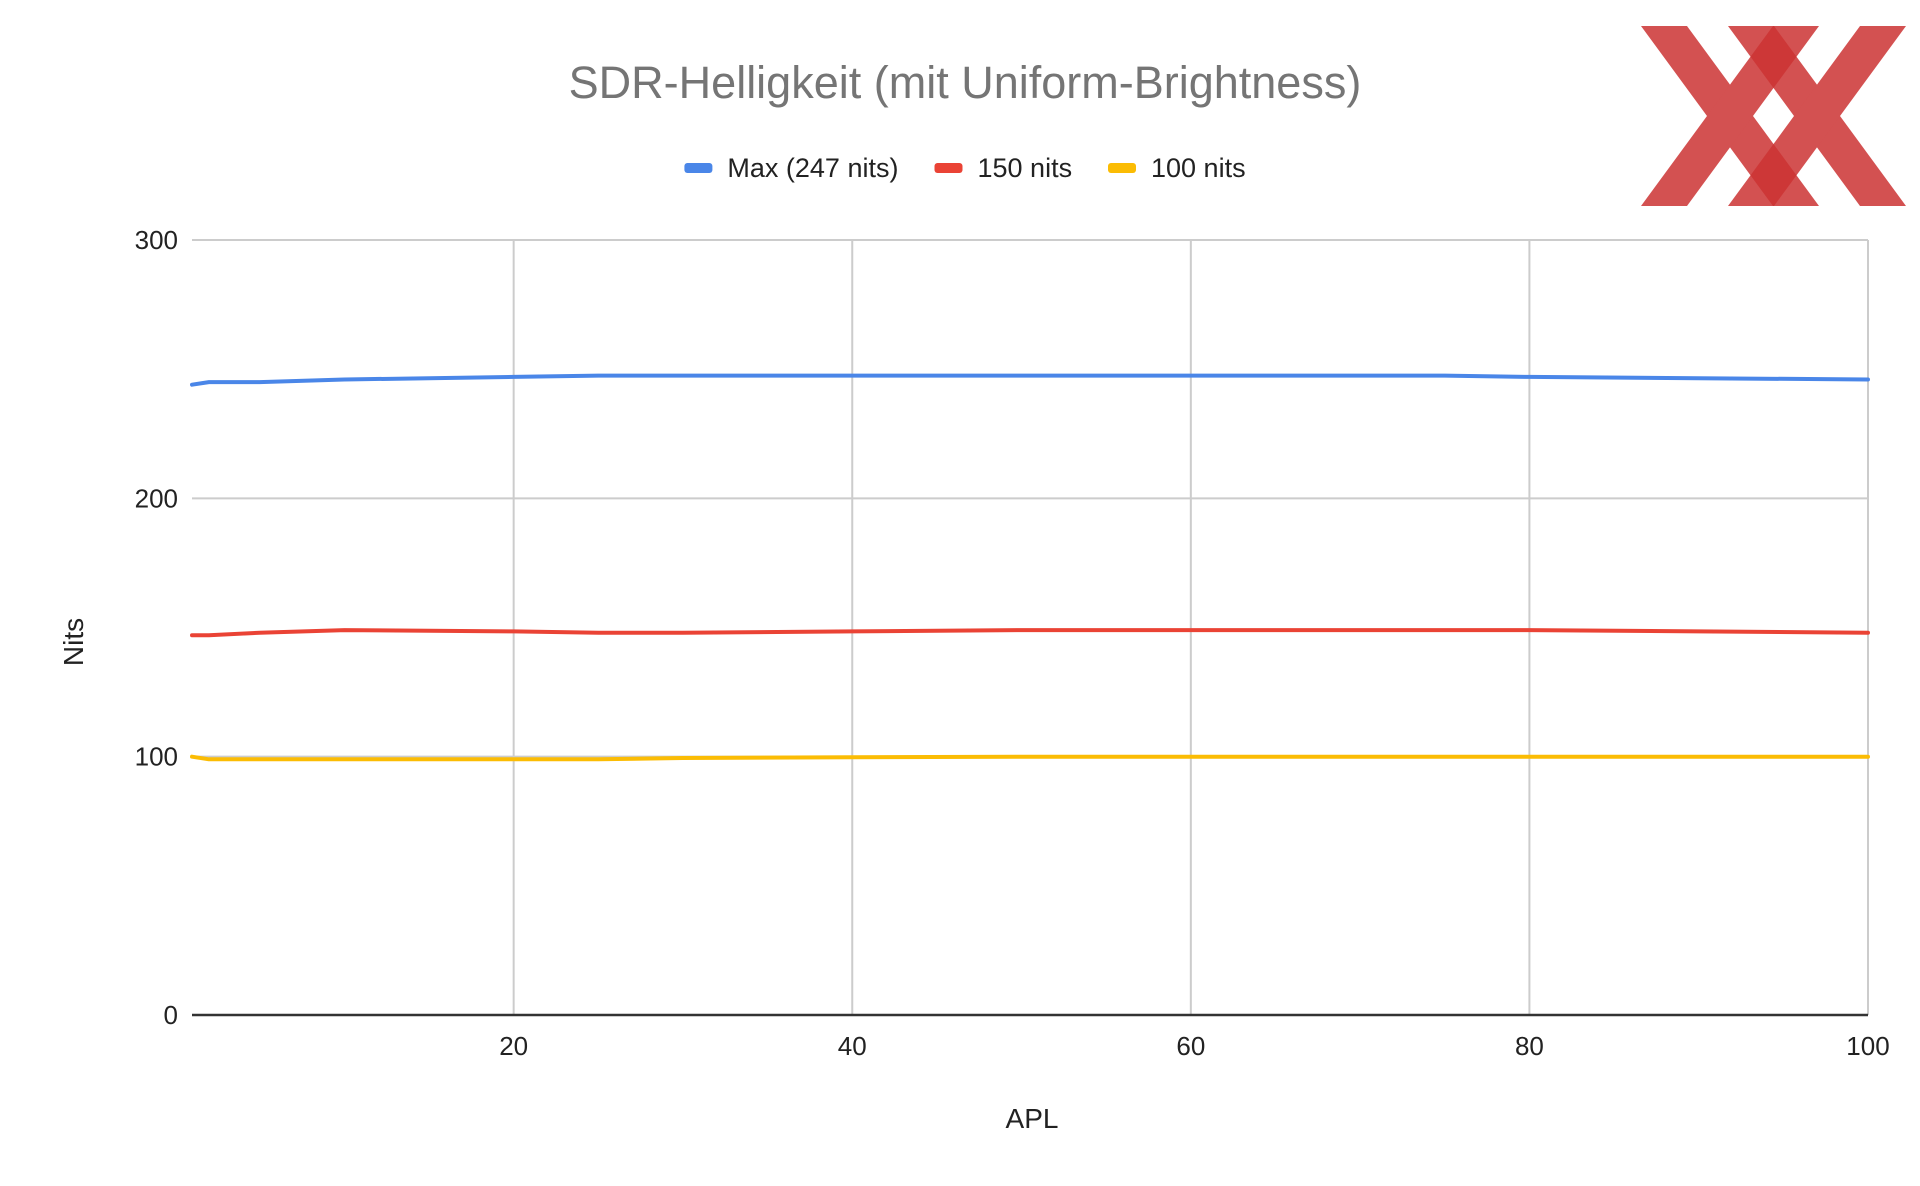 The image size is (1920, 1186). I want to click on logo-x-mark, so click(1817, 116).